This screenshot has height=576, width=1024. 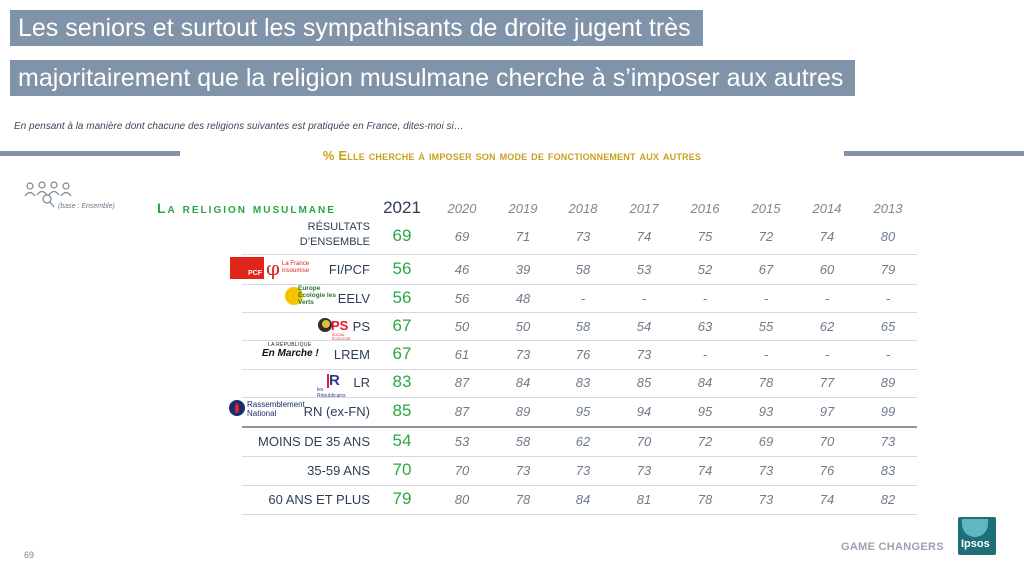 What do you see at coordinates (644, 269) in the screenshot?
I see `table-cell: 53` at bounding box center [644, 269].